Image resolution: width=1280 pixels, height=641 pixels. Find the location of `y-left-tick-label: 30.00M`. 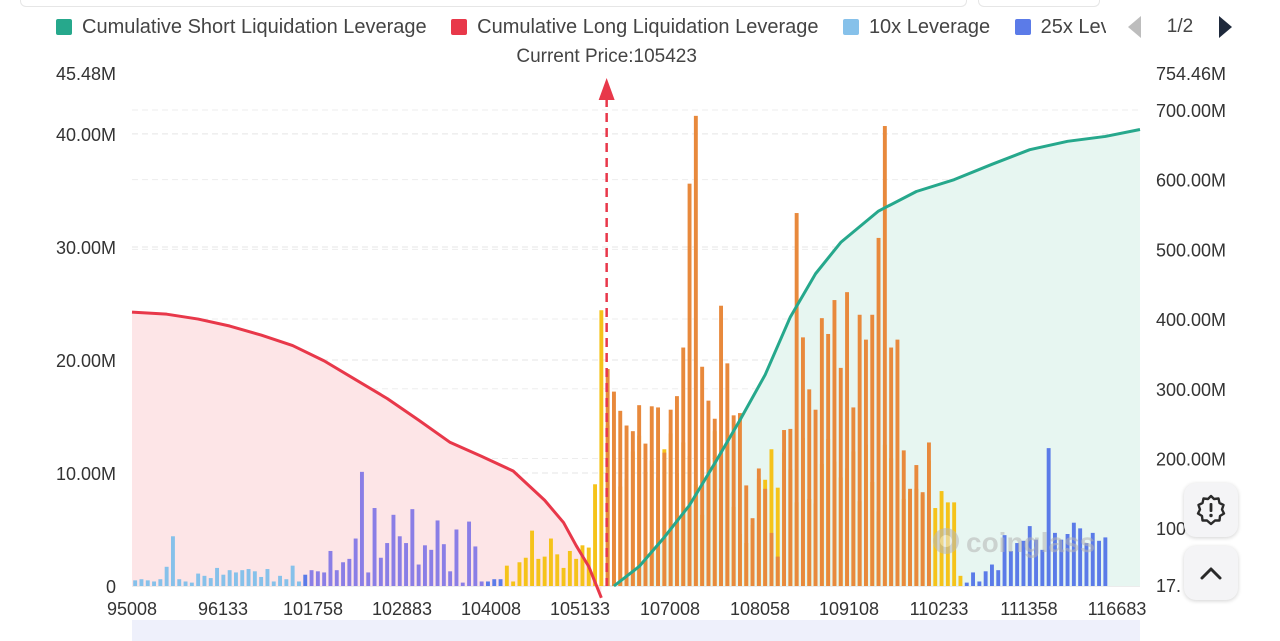

y-left-tick-label: 30.00M is located at coordinates (86, 248).